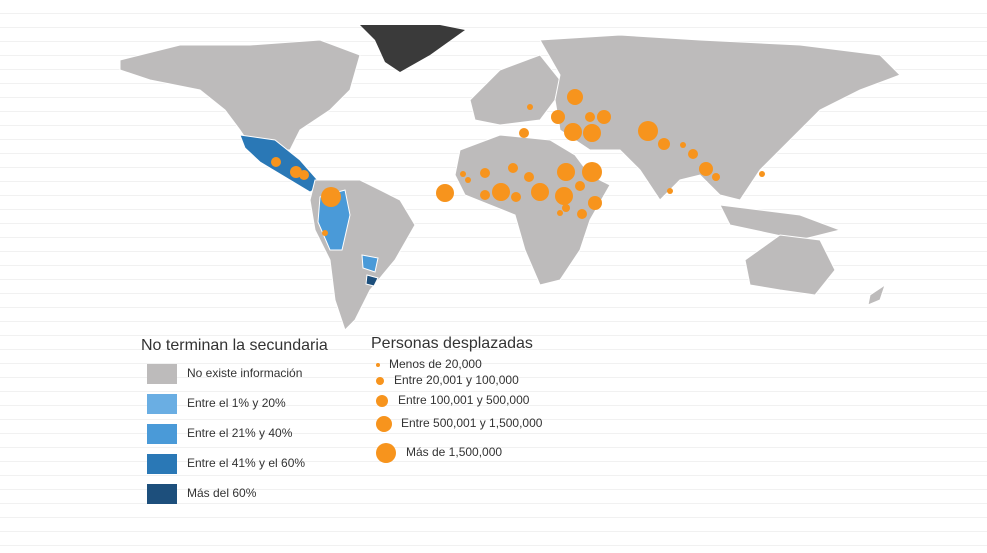 This screenshot has width=987, height=553. What do you see at coordinates (240, 95) in the screenshot?
I see `north-america` at bounding box center [240, 95].